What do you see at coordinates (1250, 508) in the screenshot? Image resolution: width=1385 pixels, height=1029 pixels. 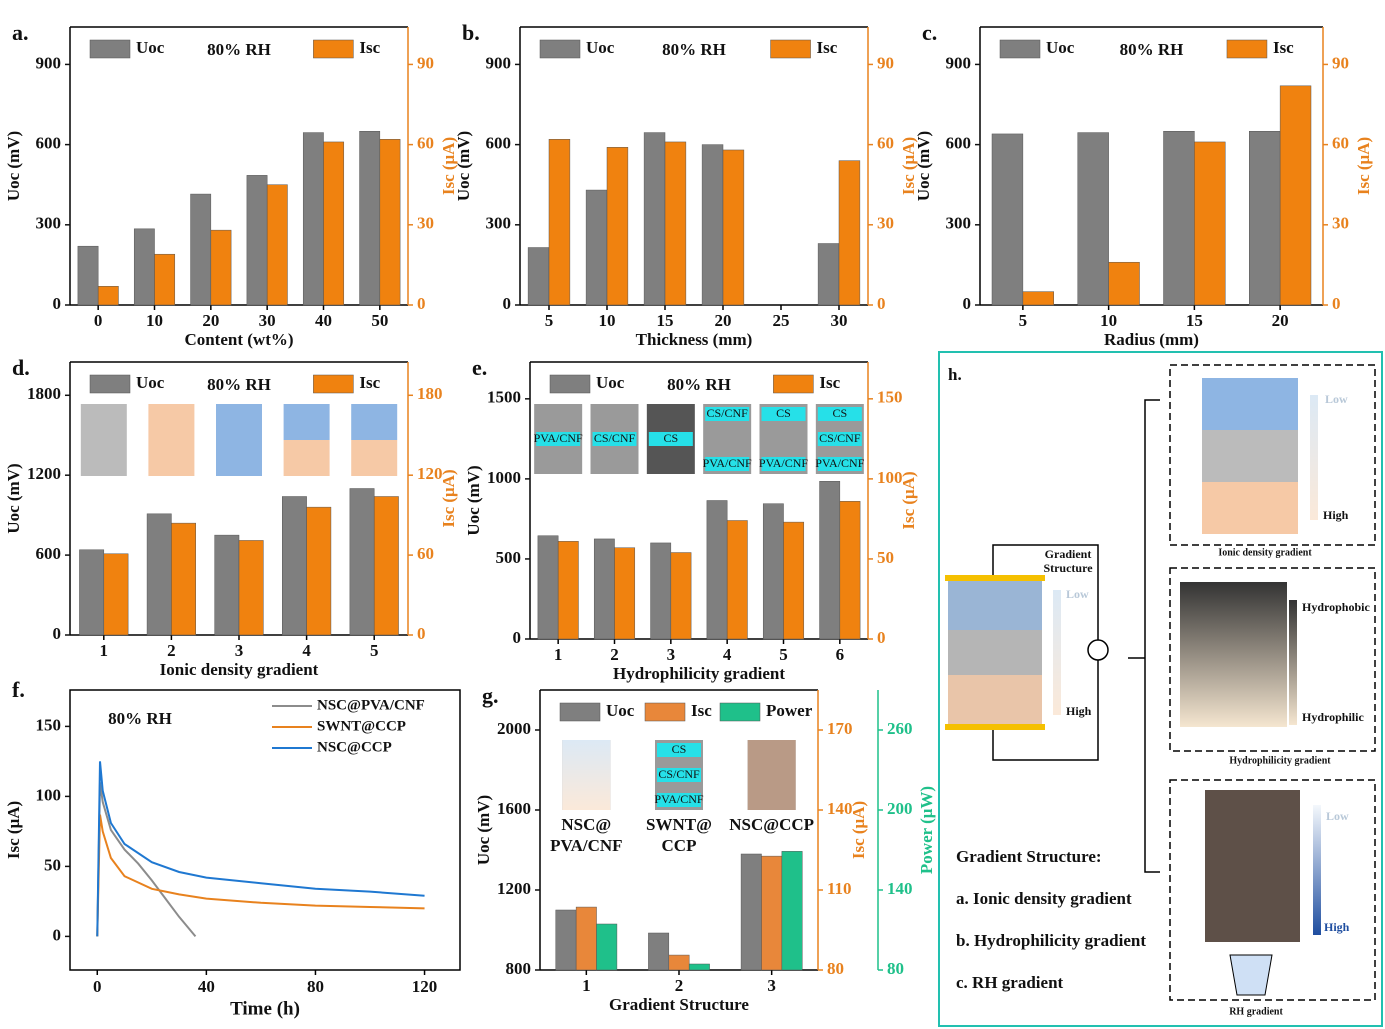 I see `ionic-bot` at bounding box center [1250, 508].